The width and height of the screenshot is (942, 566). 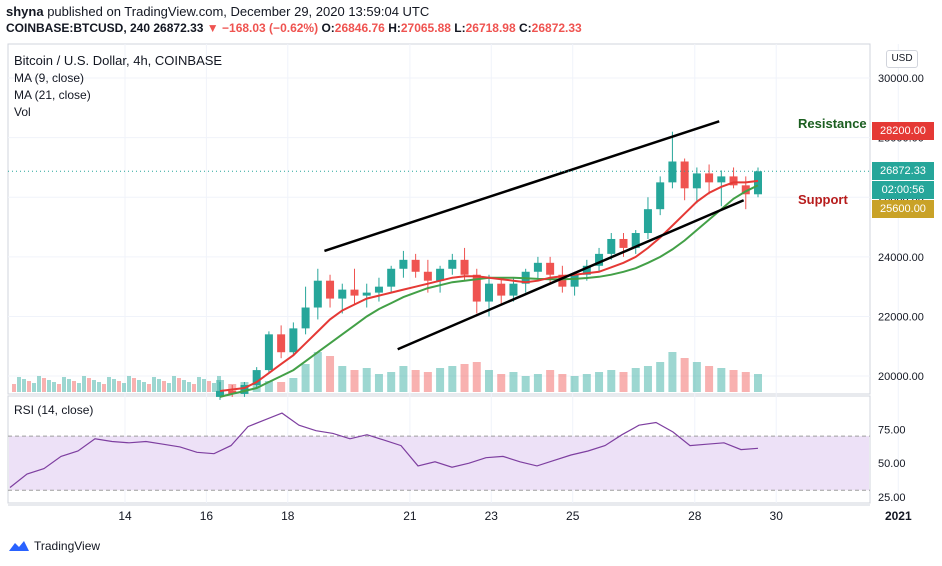 What do you see at coordinates (892, 464) in the screenshot?
I see `rsi-tick-label: 50.00` at bounding box center [892, 464].